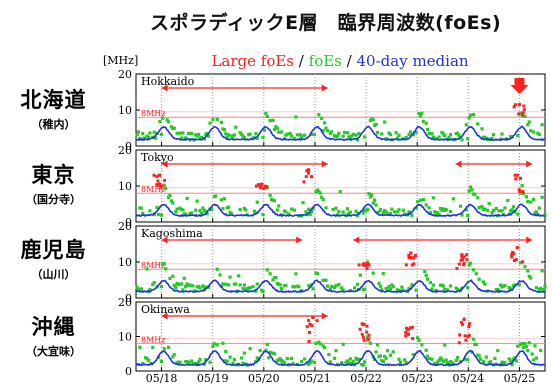 This screenshot has height=385, width=552. What do you see at coordinates (338, 181) in the screenshot?
I see `large-foes-points` at bounding box center [338, 181].